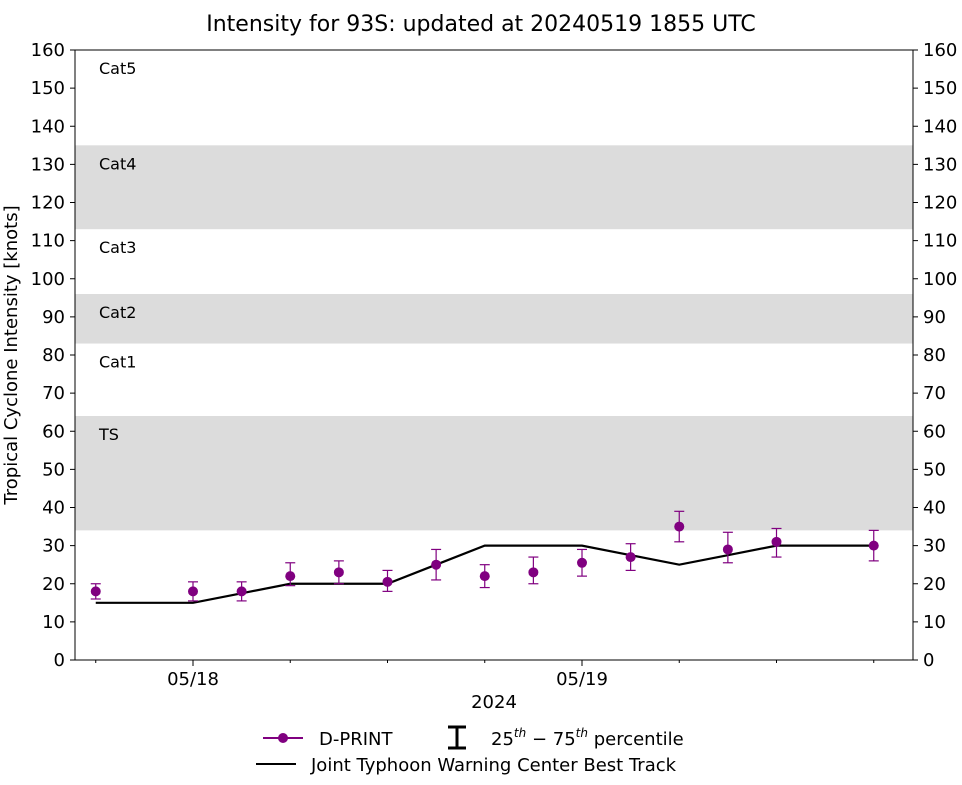  Describe the element at coordinates (940, 126) in the screenshot. I see `ytick-label-right-140: 140` at that location.